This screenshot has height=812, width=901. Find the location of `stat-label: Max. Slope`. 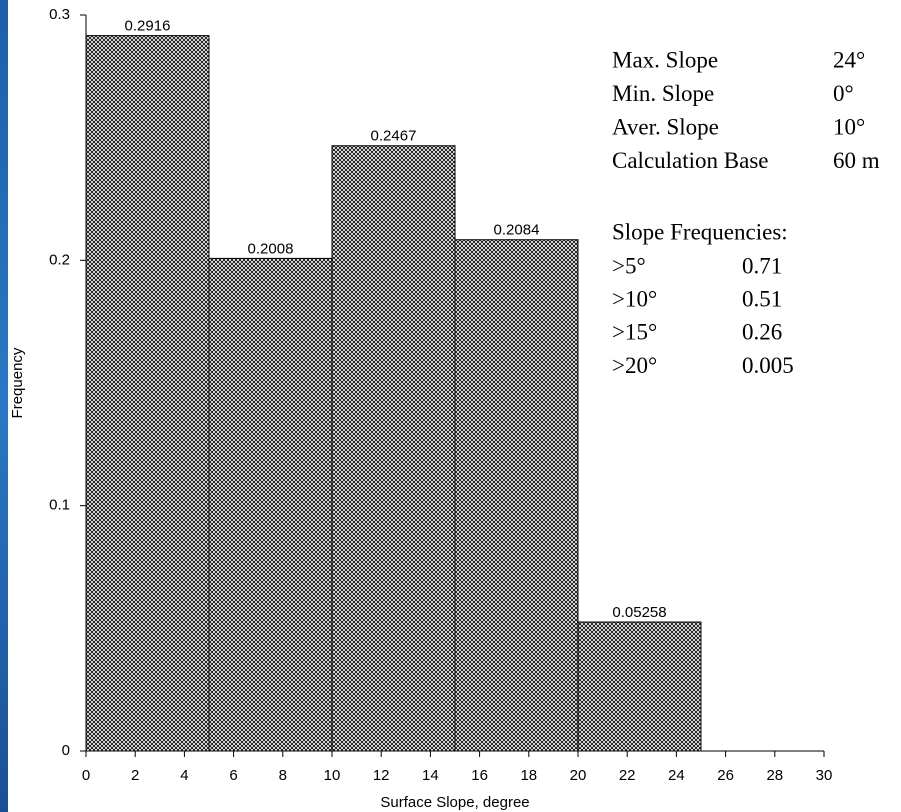

stat-label: Max. Slope is located at coordinates (665, 59).